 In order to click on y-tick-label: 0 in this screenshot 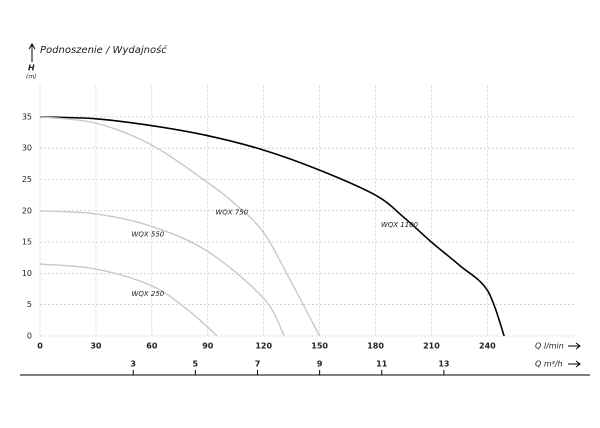, I will do `click(29, 336)`.